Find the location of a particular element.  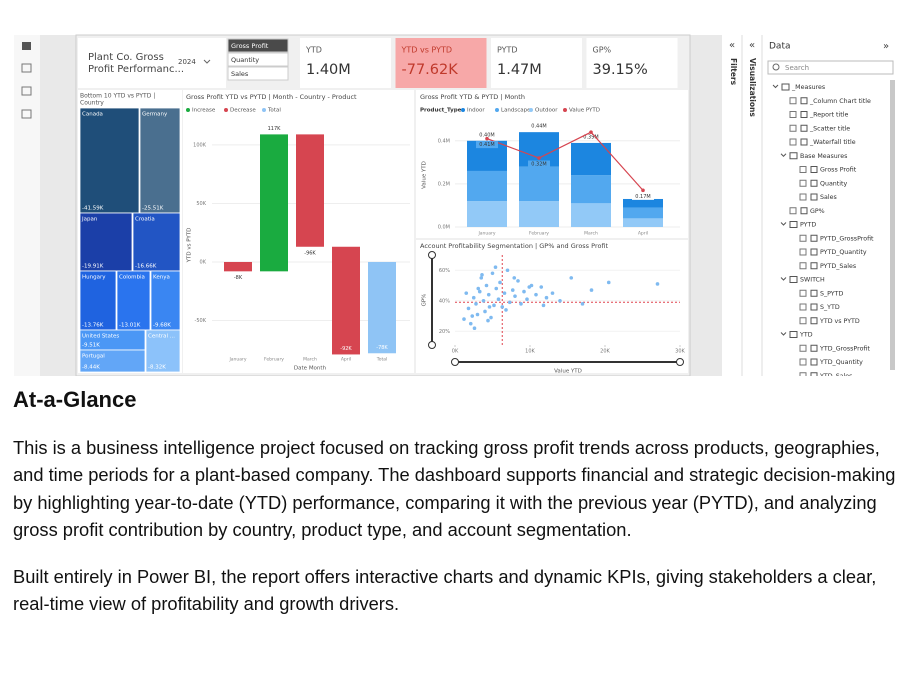

tree-item: YTD vs PYTD is located at coordinates (839, 321).